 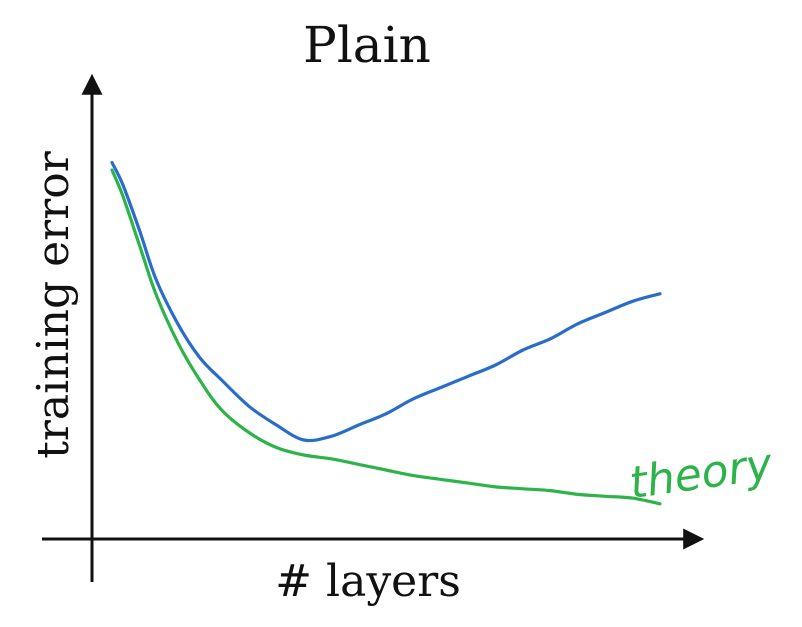 What do you see at coordinates (701, 474) in the screenshot?
I see `series-label-theory: theory` at bounding box center [701, 474].